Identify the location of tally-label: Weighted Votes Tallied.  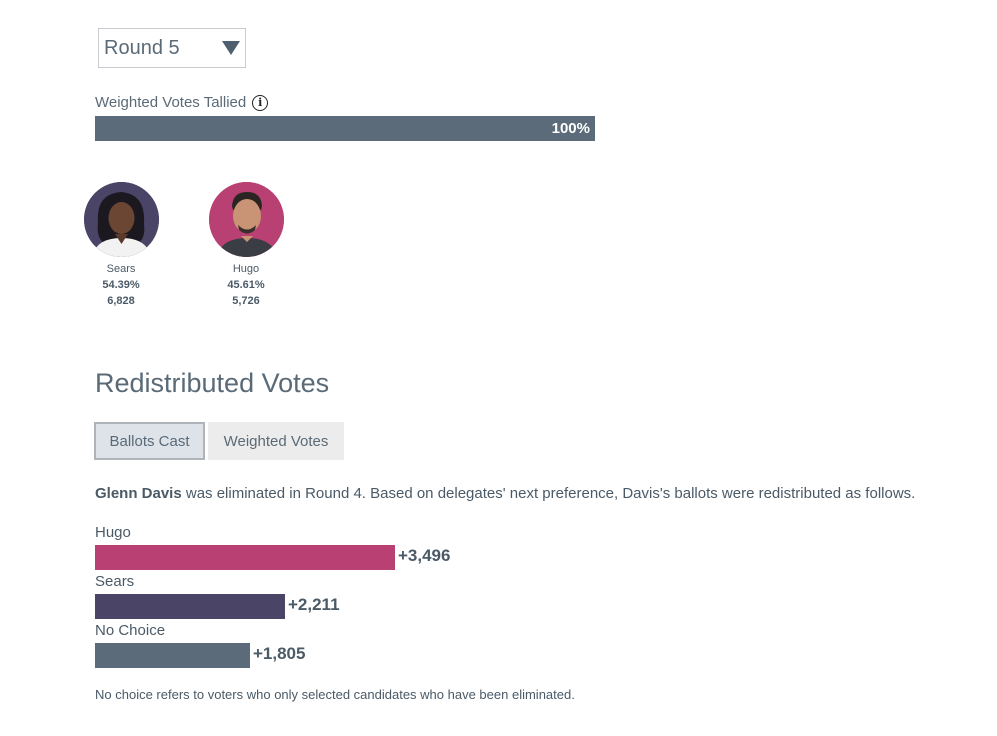
(171, 102).